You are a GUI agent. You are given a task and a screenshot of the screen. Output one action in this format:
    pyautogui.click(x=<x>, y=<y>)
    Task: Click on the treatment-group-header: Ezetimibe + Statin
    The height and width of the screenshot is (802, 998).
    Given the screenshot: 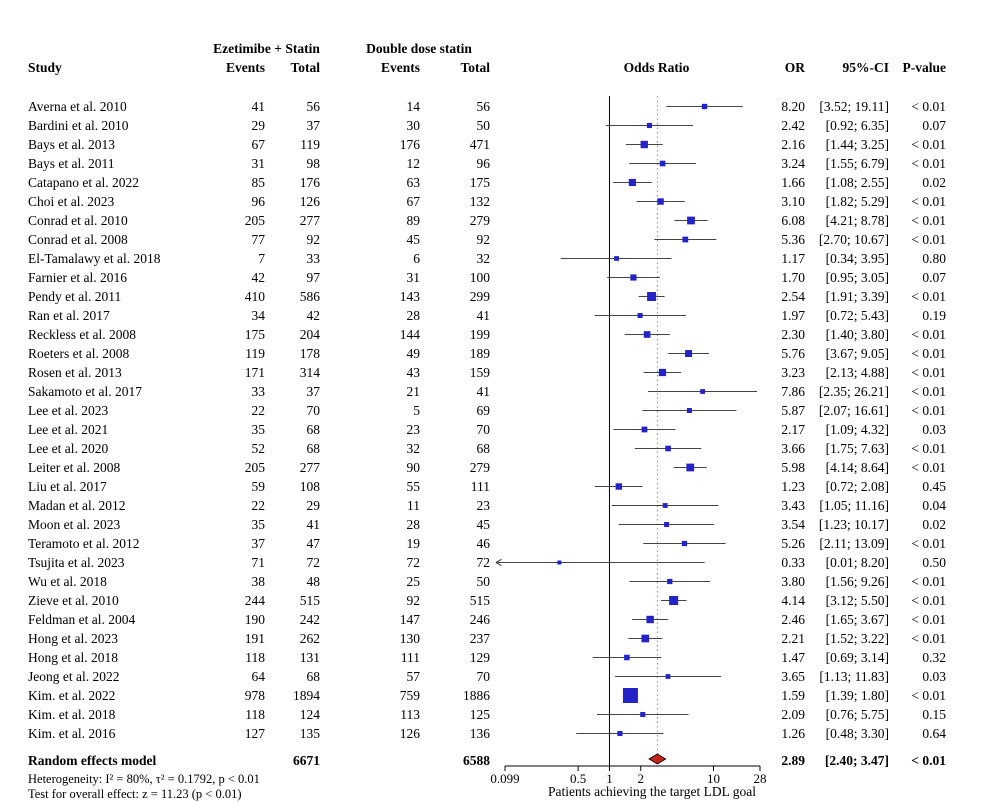 What is the action you would take?
    pyautogui.click(x=266, y=48)
    